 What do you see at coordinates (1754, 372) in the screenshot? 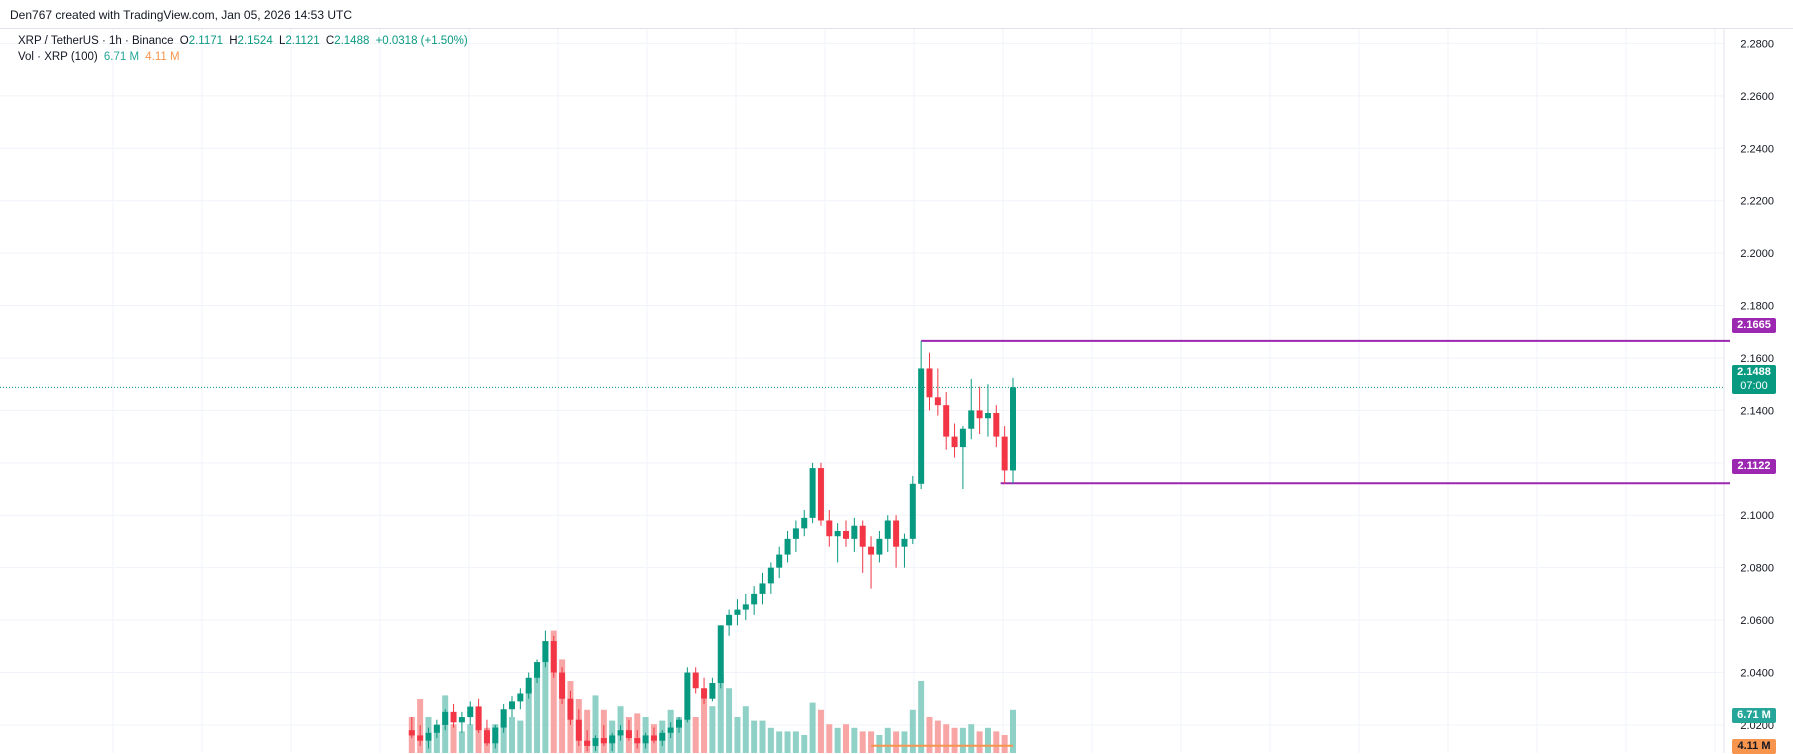
I see `current-price-value: 2.1488` at bounding box center [1754, 372].